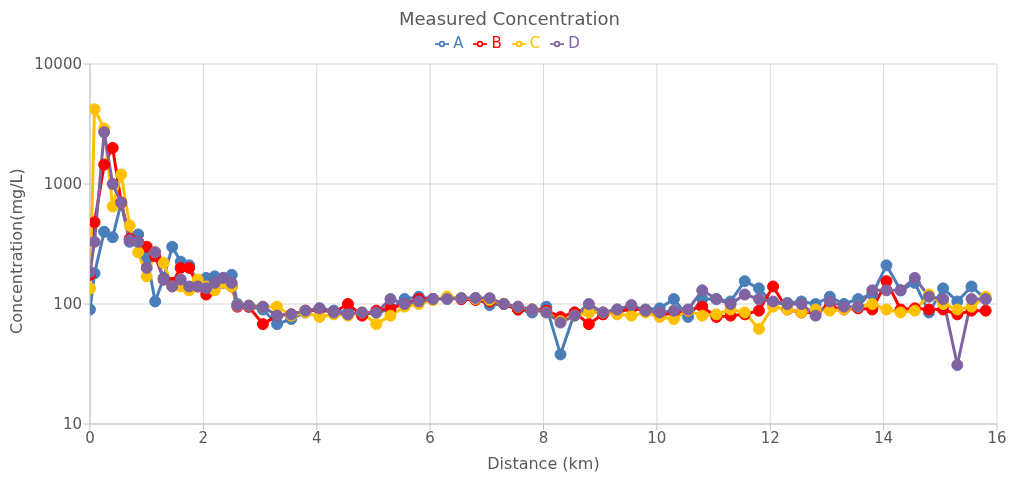 The height and width of the screenshot is (487, 1019). Describe the element at coordinates (884, 437) in the screenshot. I see `x-tick-label: 14` at that location.